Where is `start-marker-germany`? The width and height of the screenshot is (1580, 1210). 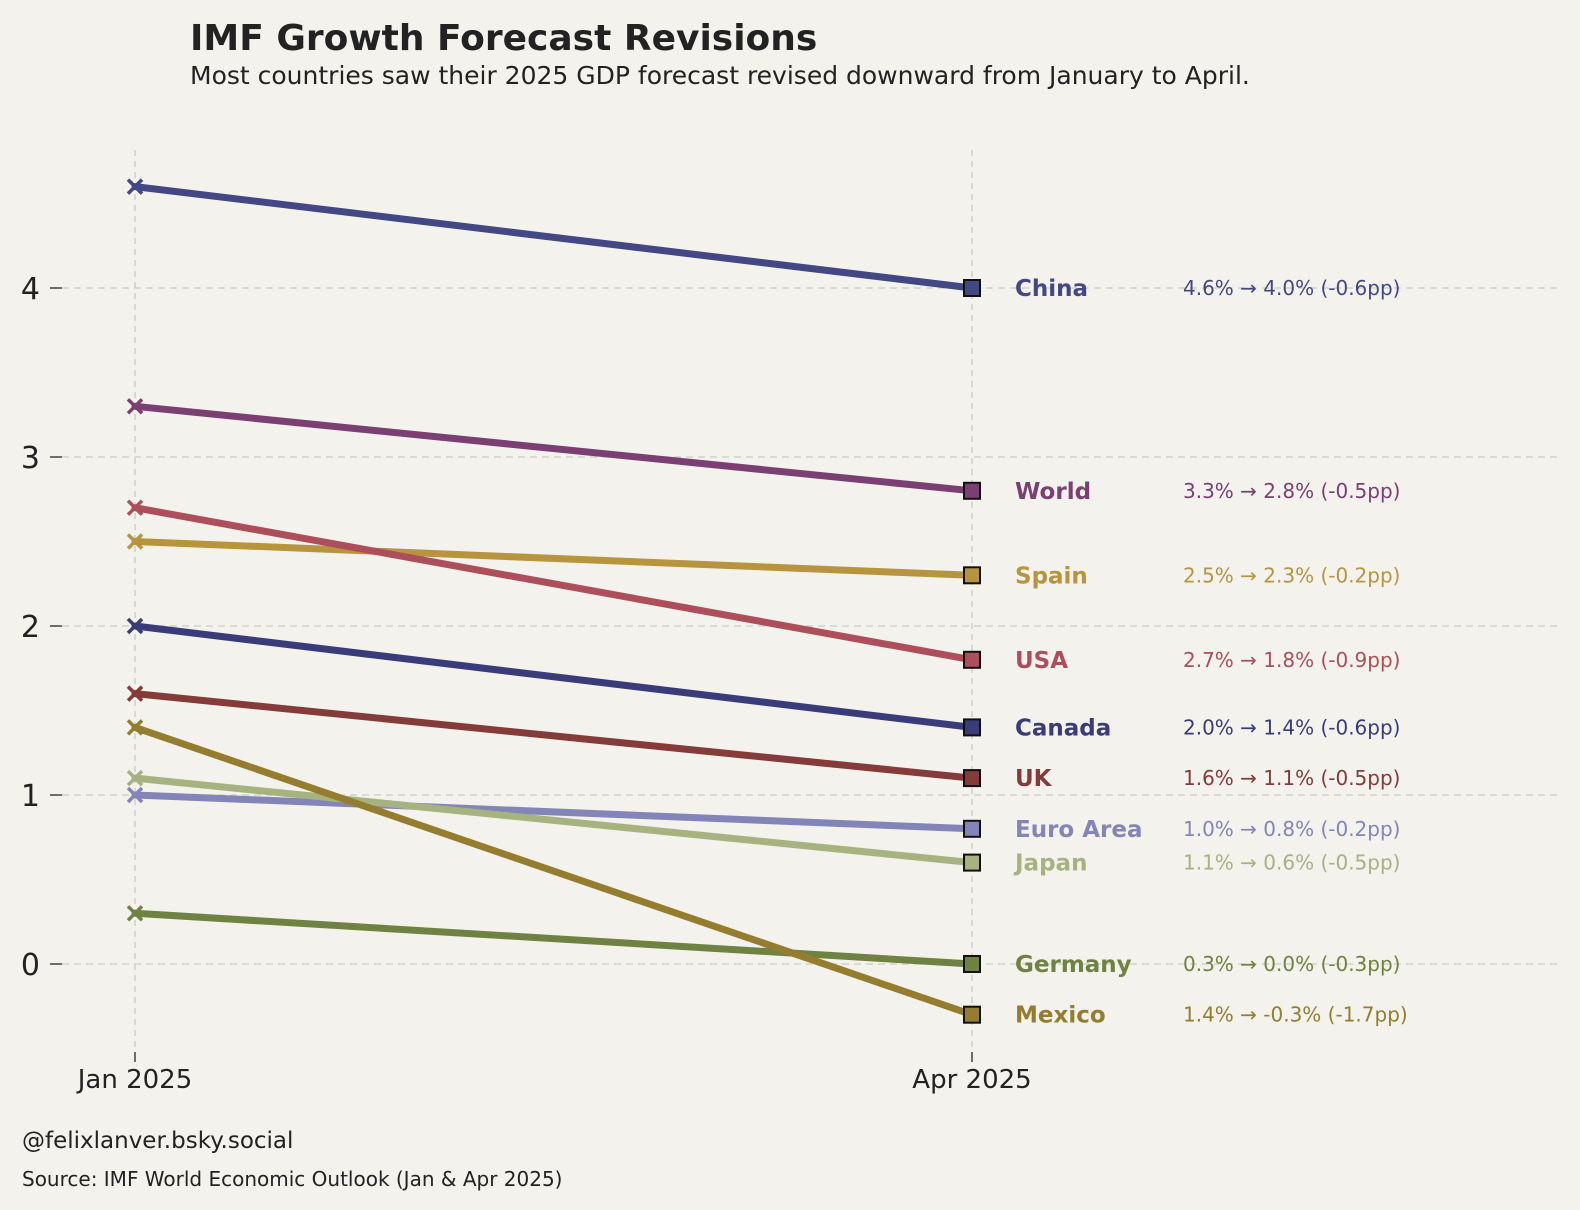
start-marker-germany is located at coordinates (135, 913).